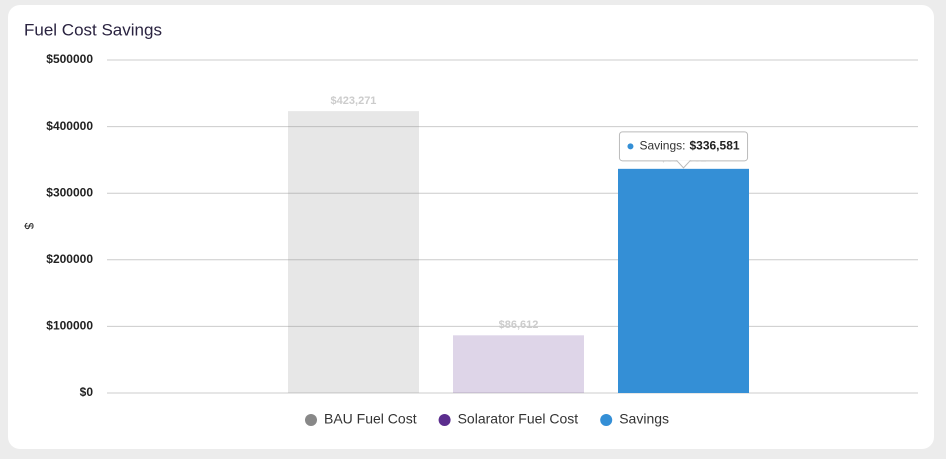  I want to click on value-label: $86,612, so click(519, 325).